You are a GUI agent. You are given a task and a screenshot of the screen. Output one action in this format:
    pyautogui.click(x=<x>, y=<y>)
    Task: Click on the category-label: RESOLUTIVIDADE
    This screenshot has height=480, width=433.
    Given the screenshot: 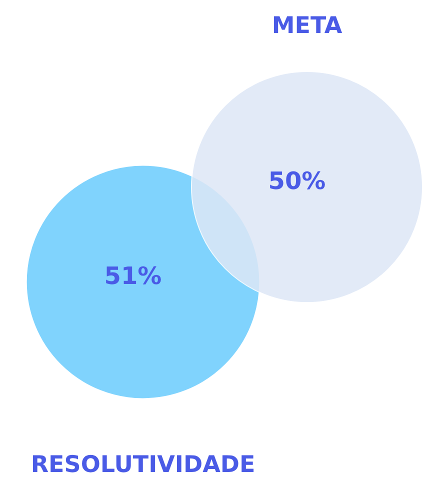 What is the action you would take?
    pyautogui.click(x=143, y=465)
    